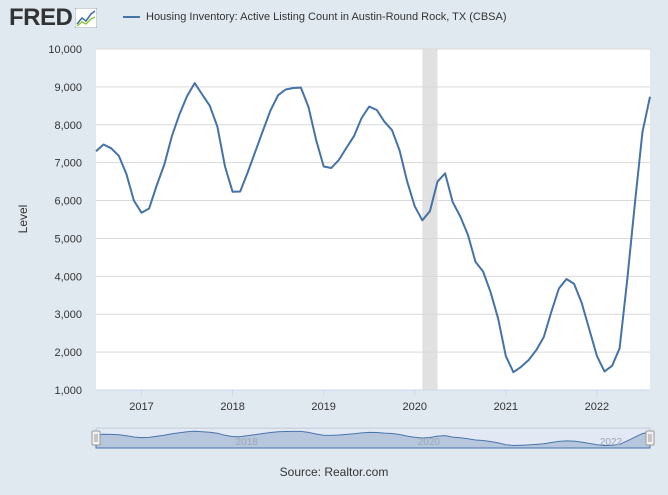 This screenshot has height=495, width=668. Describe the element at coordinates (131, 17) in the screenshot. I see `legend-swatch` at that location.